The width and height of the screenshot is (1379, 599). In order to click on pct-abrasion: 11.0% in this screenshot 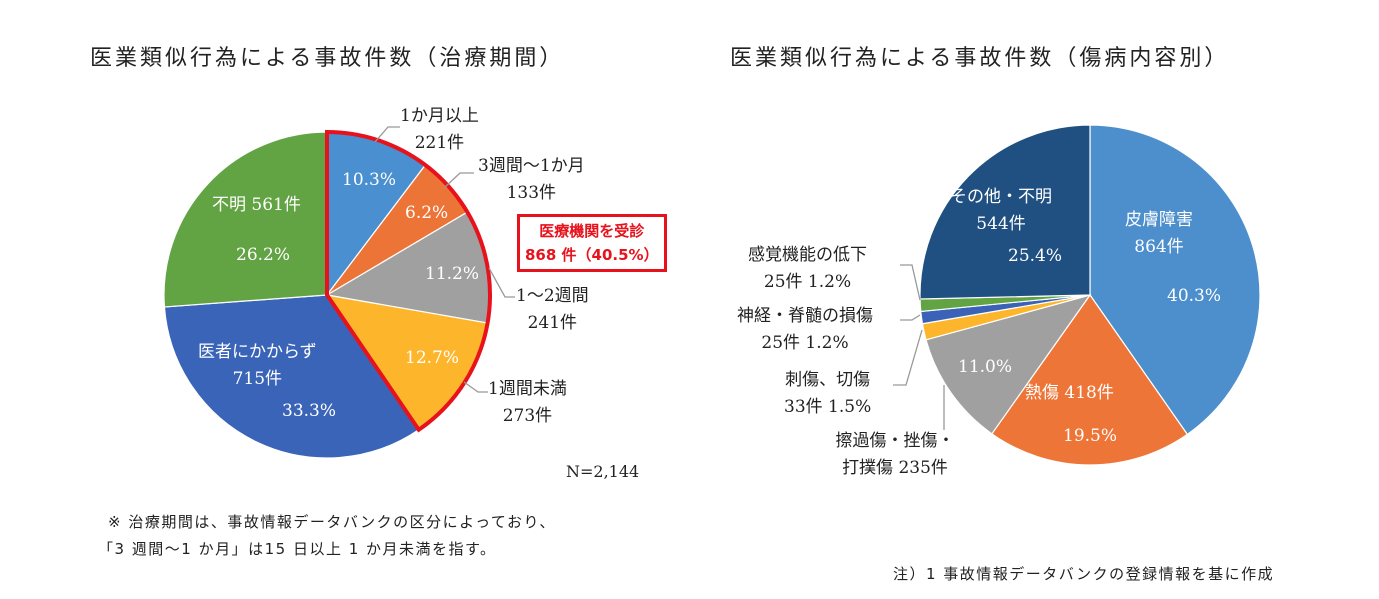, I will do `click(985, 367)`.